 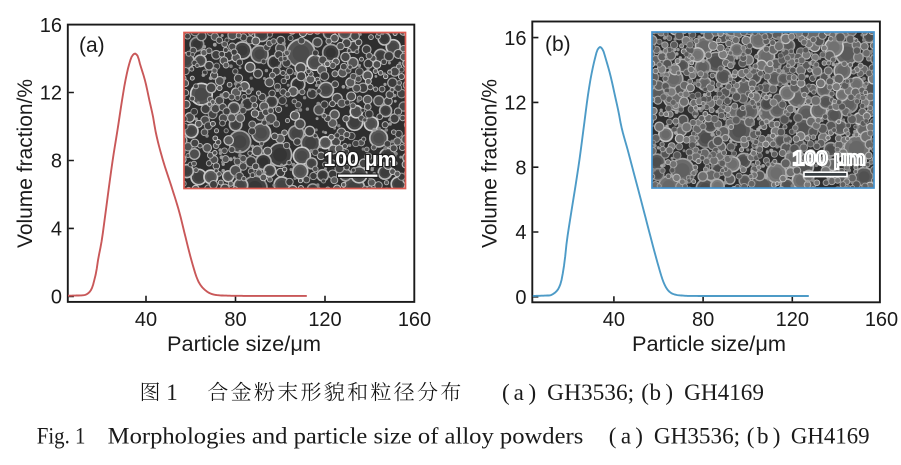 I want to click on svg-text: (a), so click(x=92, y=45).